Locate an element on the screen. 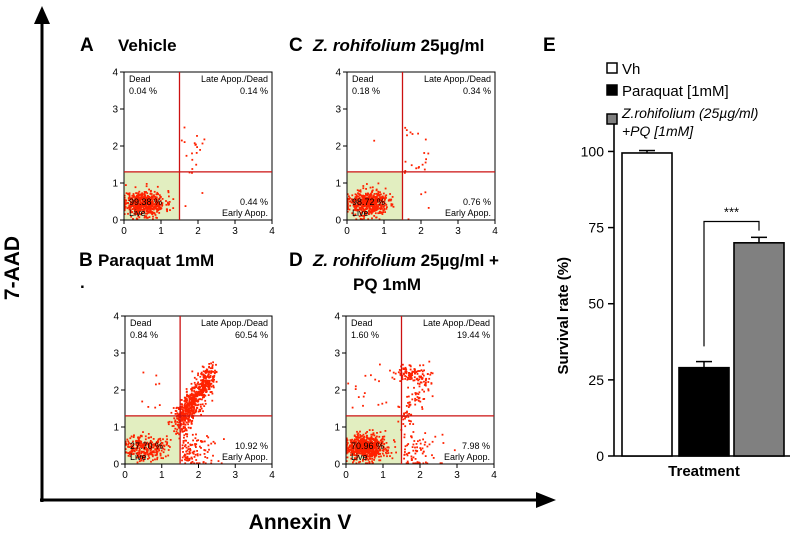  y-tick-label: 4 is located at coordinates (115, 73).